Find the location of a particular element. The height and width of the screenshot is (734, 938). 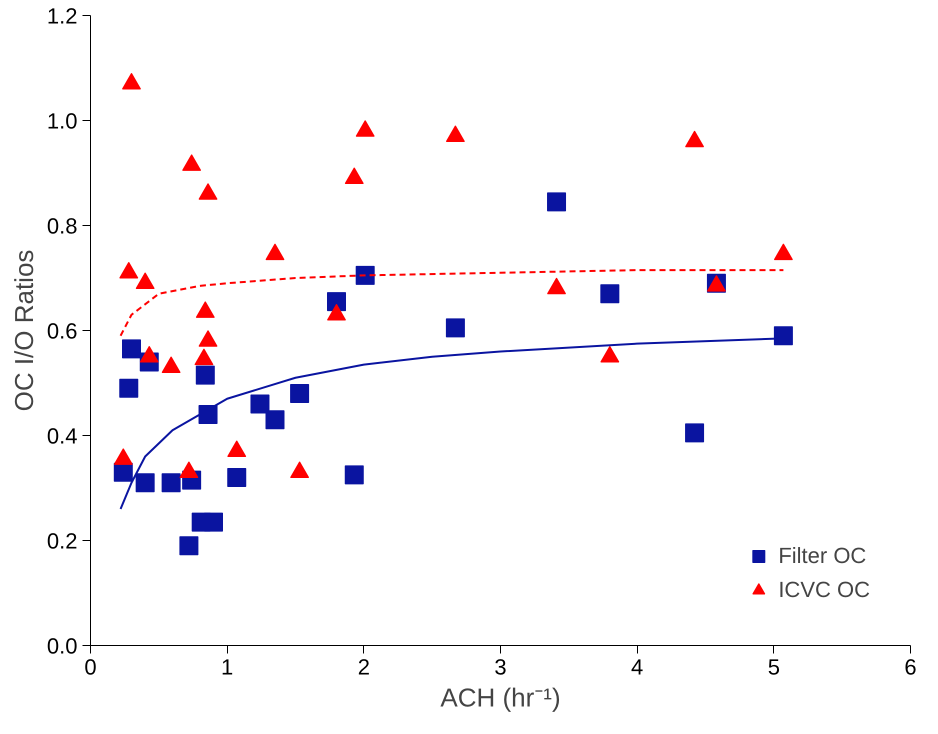

y-tick-label: 0.4 is located at coordinates (62, 436).